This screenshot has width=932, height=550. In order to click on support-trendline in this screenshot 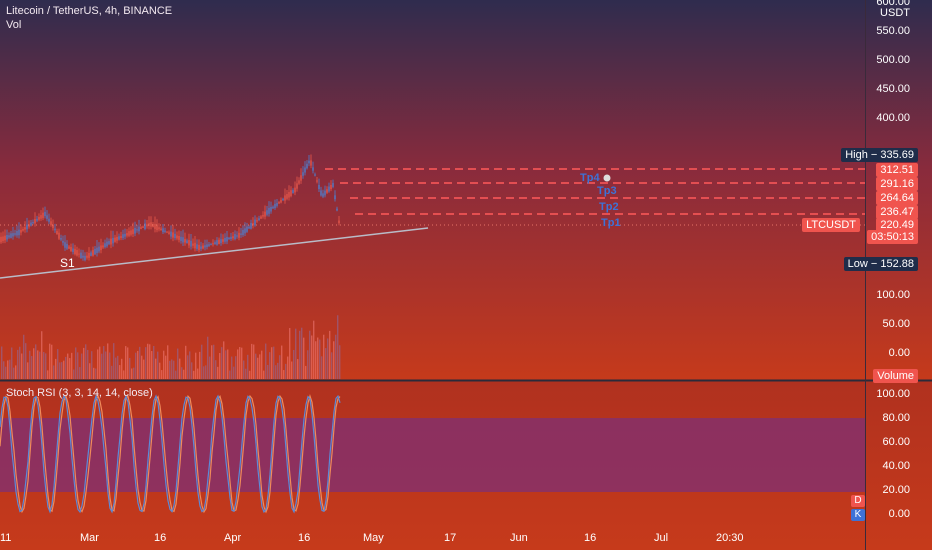, I will do `click(214, 253)`.